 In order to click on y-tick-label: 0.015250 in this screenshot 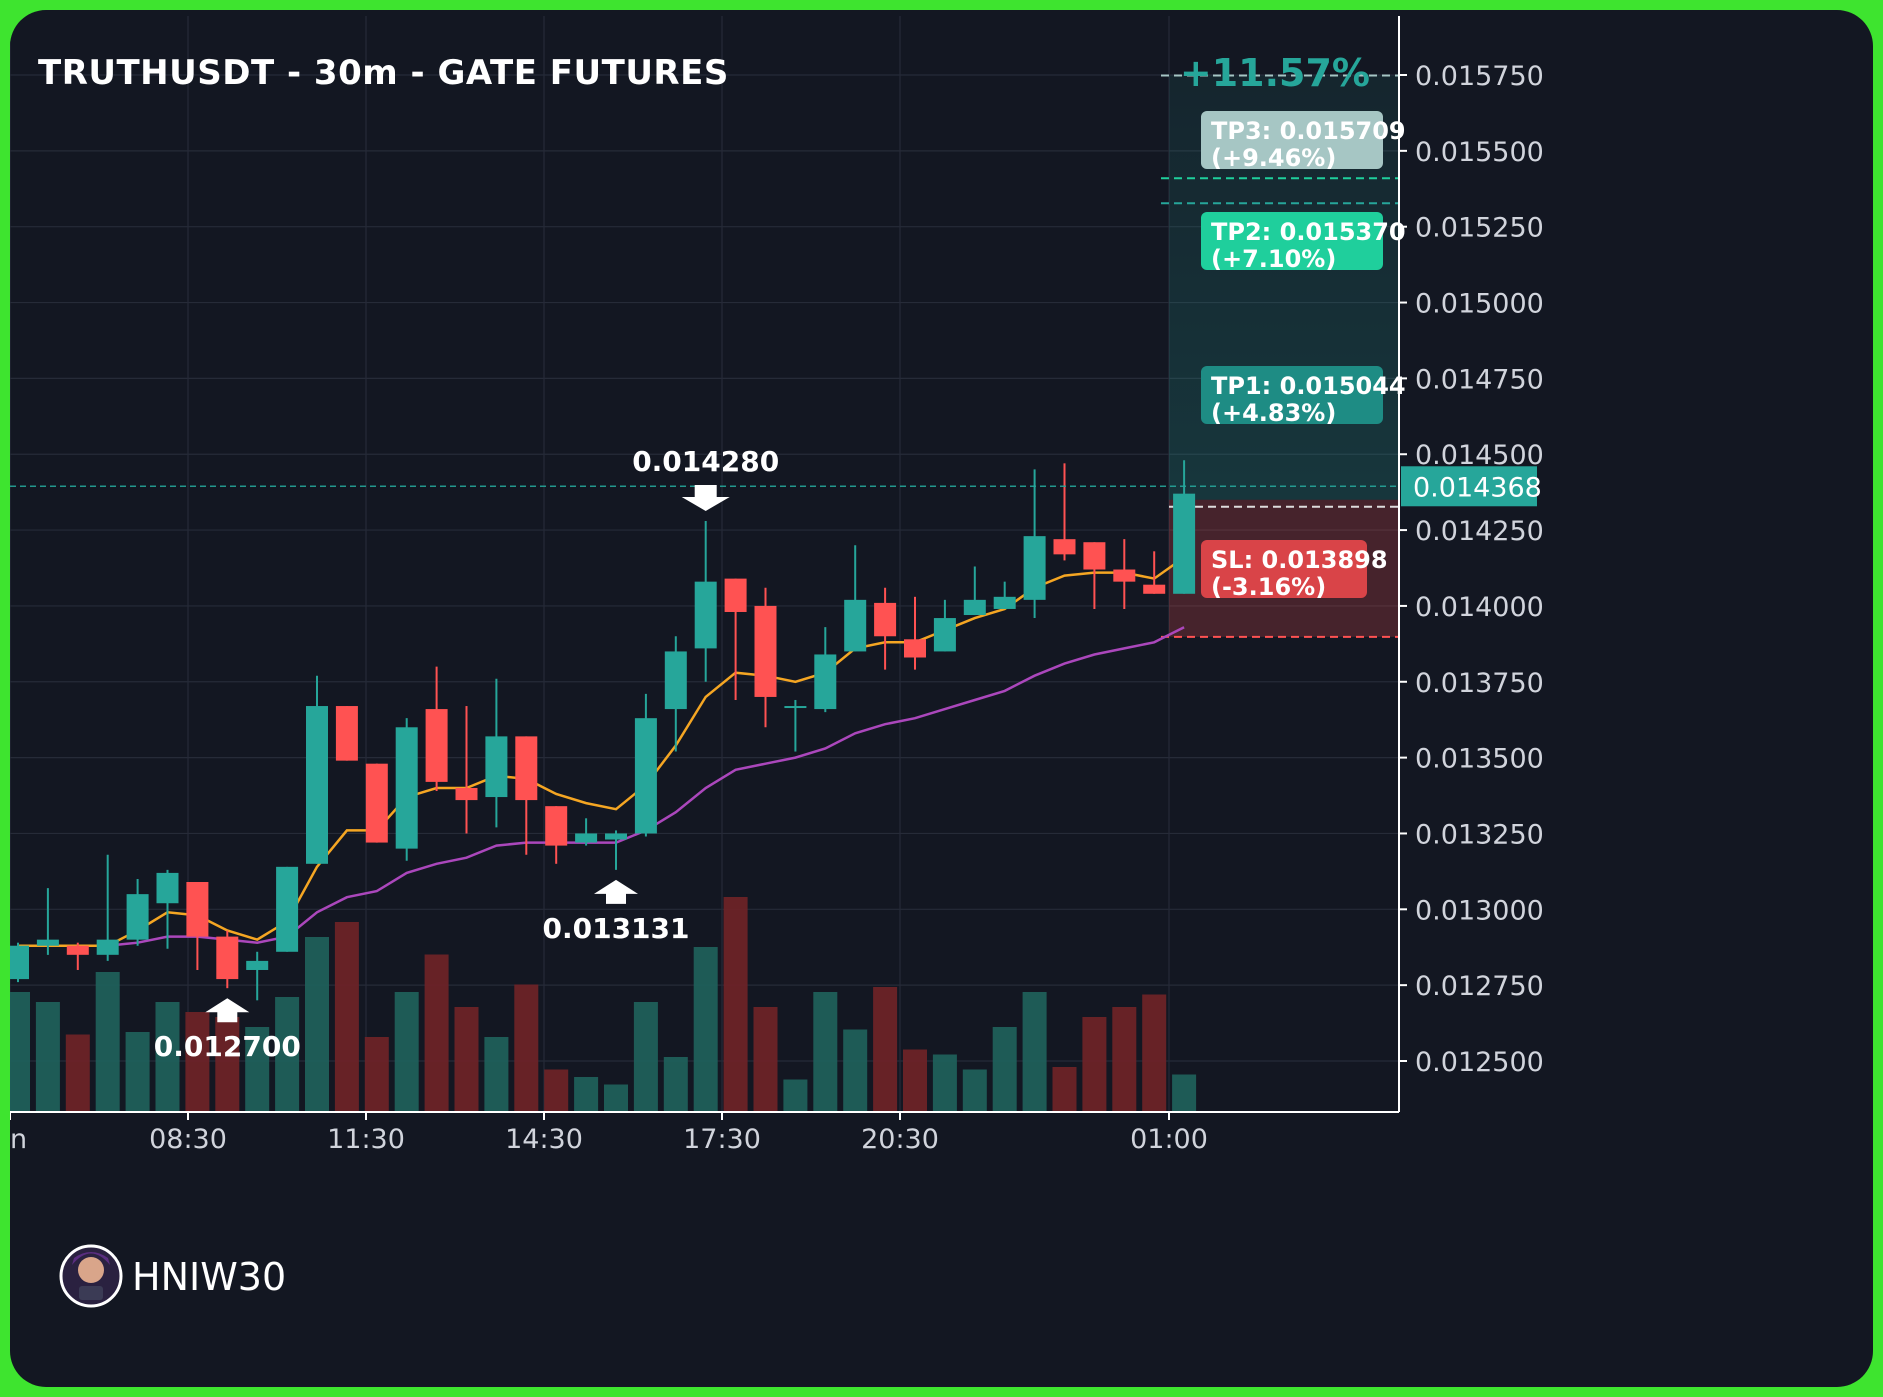, I will do `click(1479, 228)`.